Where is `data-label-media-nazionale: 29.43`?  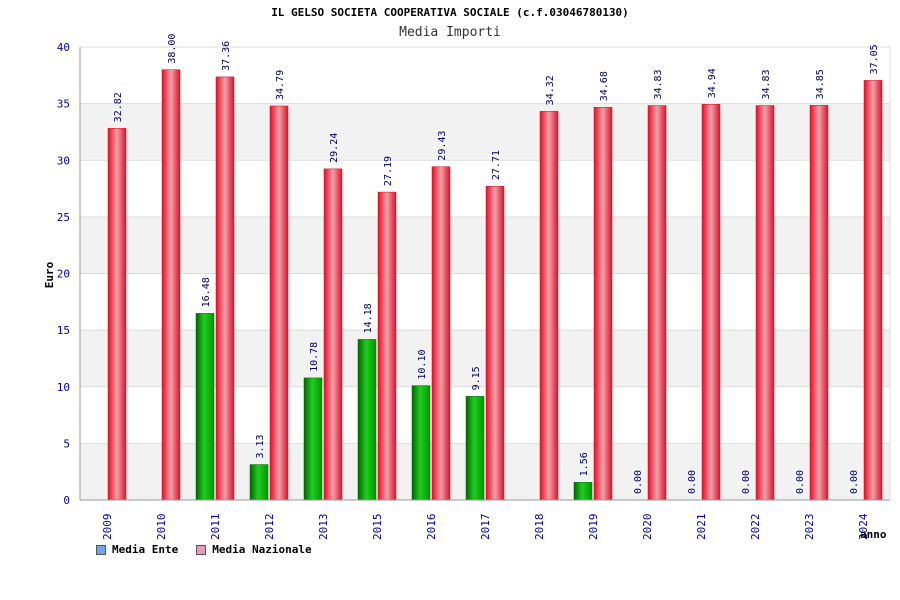 data-label-media-nazionale: 29.43 is located at coordinates (442, 146).